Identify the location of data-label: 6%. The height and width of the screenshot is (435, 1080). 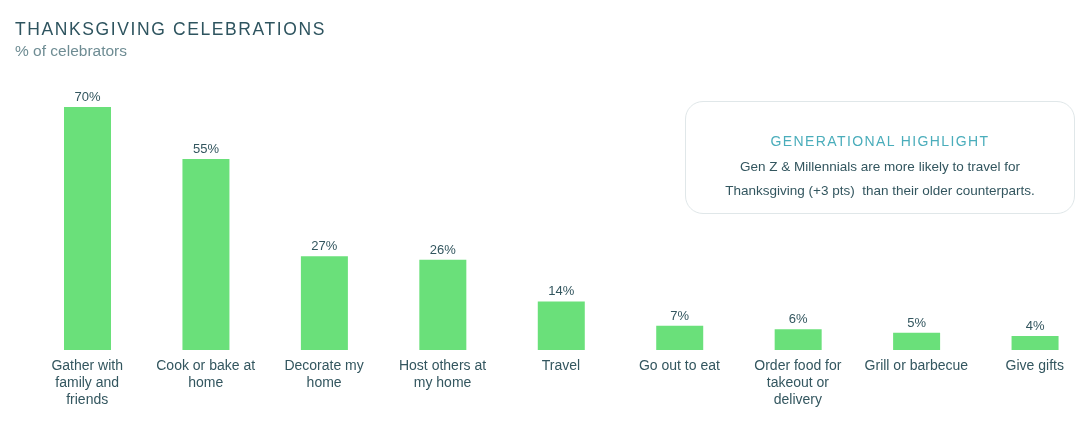
(798, 319).